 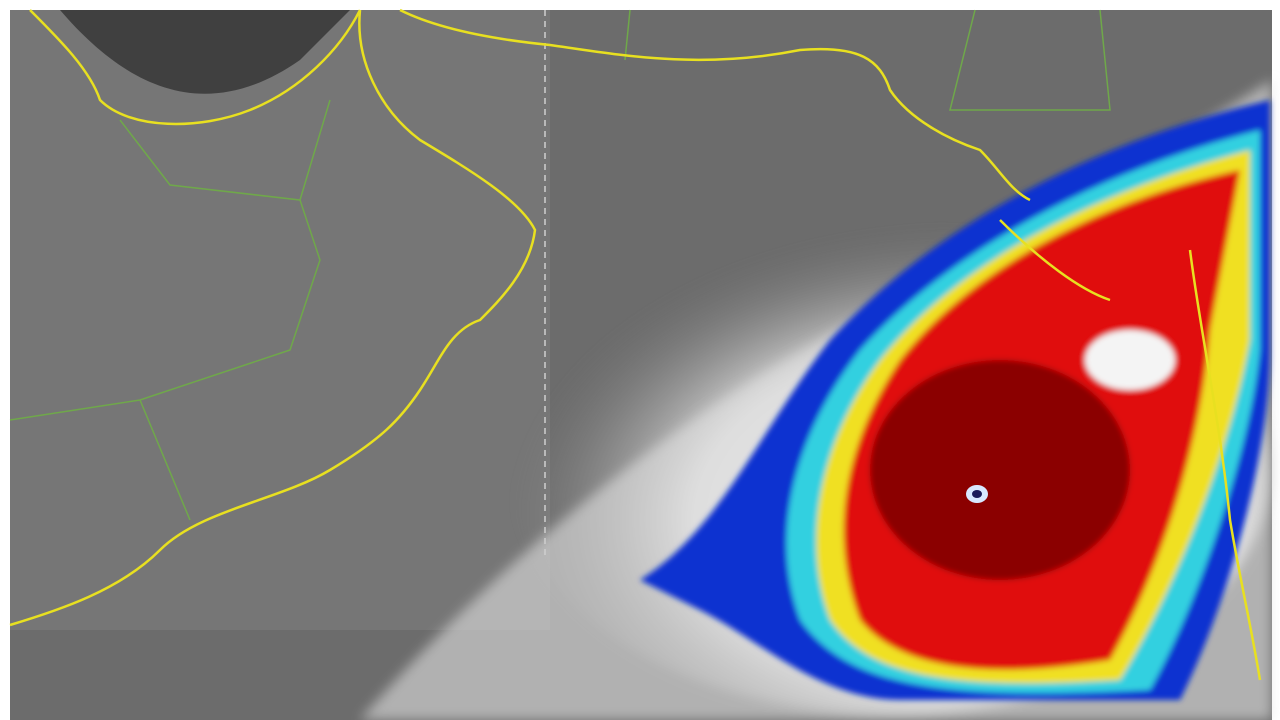 What do you see at coordinates (205, 52) in the screenshot?
I see `iran-dark` at bounding box center [205, 52].